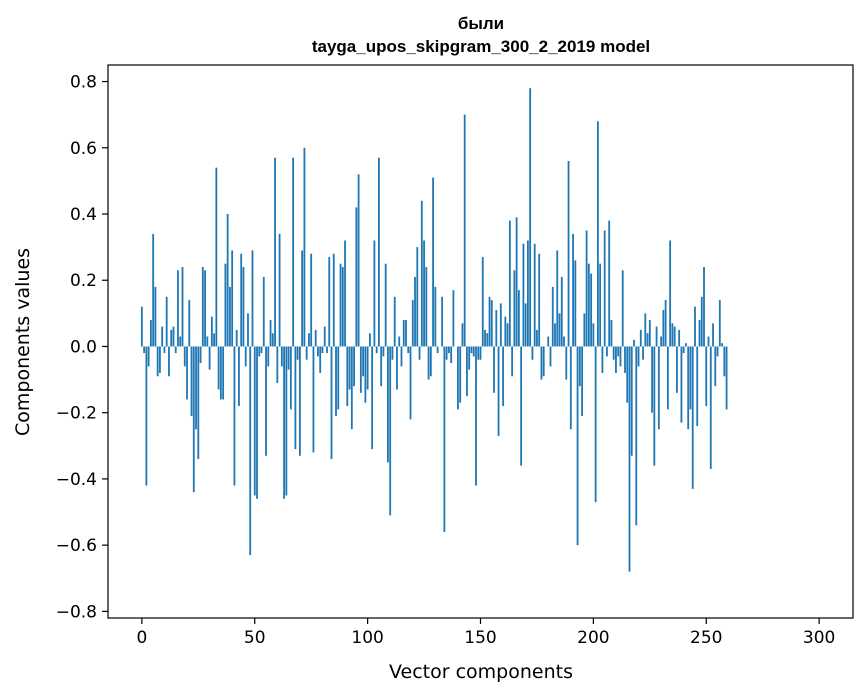  I want to click on y-tick-label: −0.6, so click(76, 546).